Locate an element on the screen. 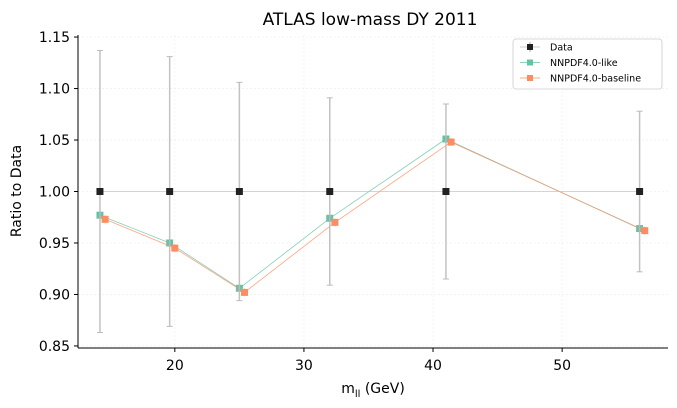 This screenshot has height=408, width=677. y-tick-label: 1.05 is located at coordinates (54, 141).